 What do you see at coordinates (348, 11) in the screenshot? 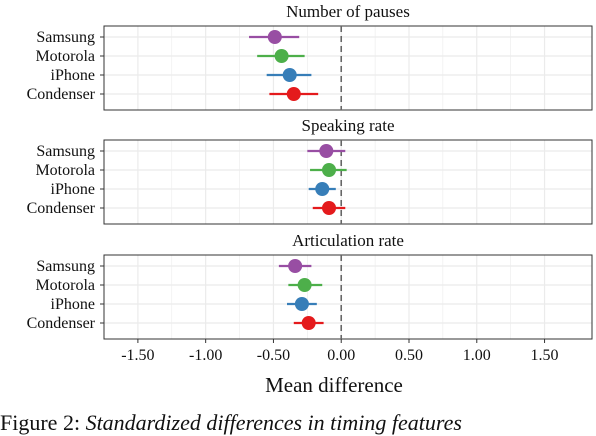
I see `panel-title: Number of pauses` at bounding box center [348, 11].